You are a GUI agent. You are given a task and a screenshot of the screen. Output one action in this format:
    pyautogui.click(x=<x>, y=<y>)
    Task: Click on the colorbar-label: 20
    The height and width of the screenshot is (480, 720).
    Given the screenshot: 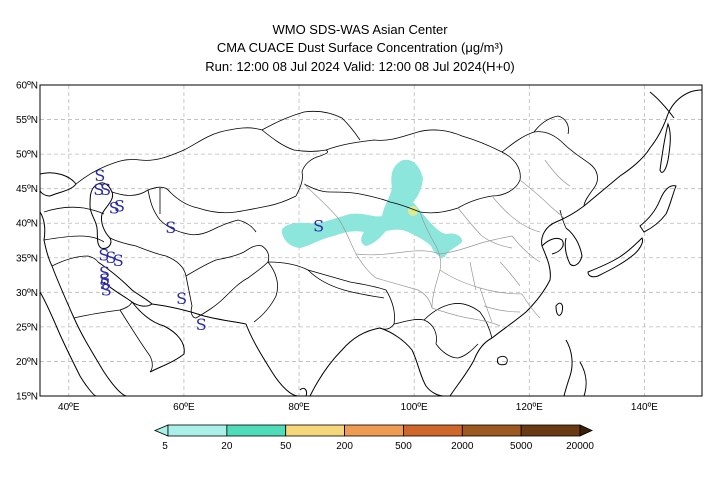 What is the action you would take?
    pyautogui.click(x=227, y=446)
    